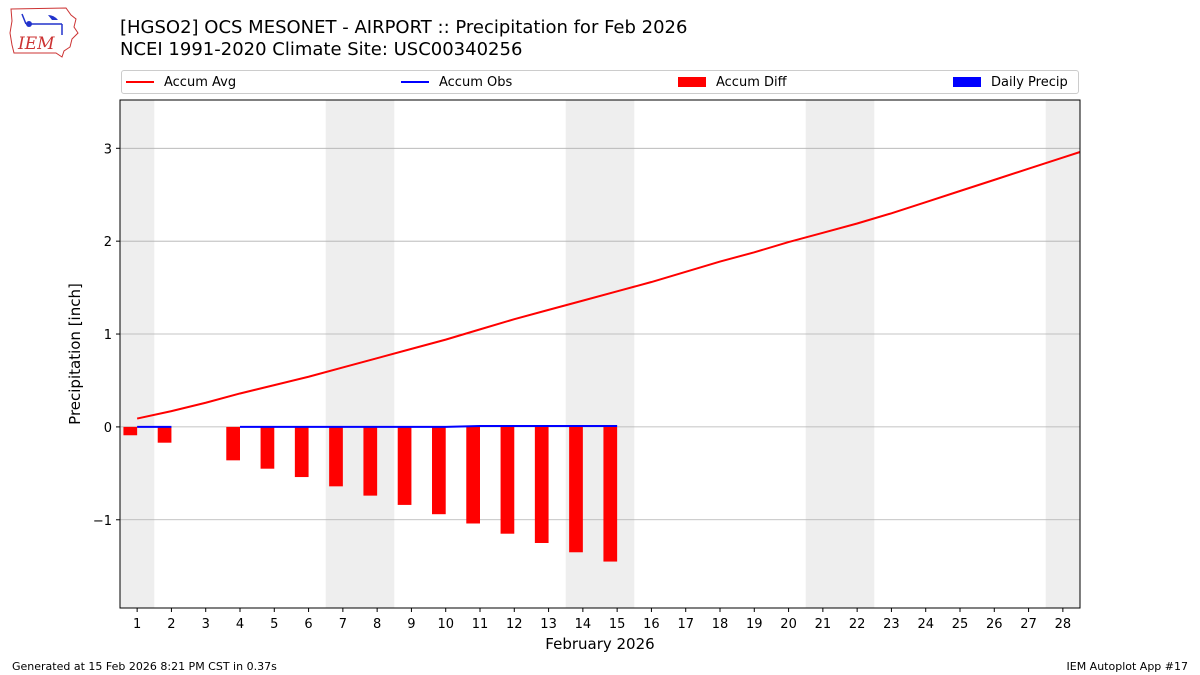  What do you see at coordinates (415, 82) in the screenshot?
I see `legend-swatch-accum-obs` at bounding box center [415, 82].